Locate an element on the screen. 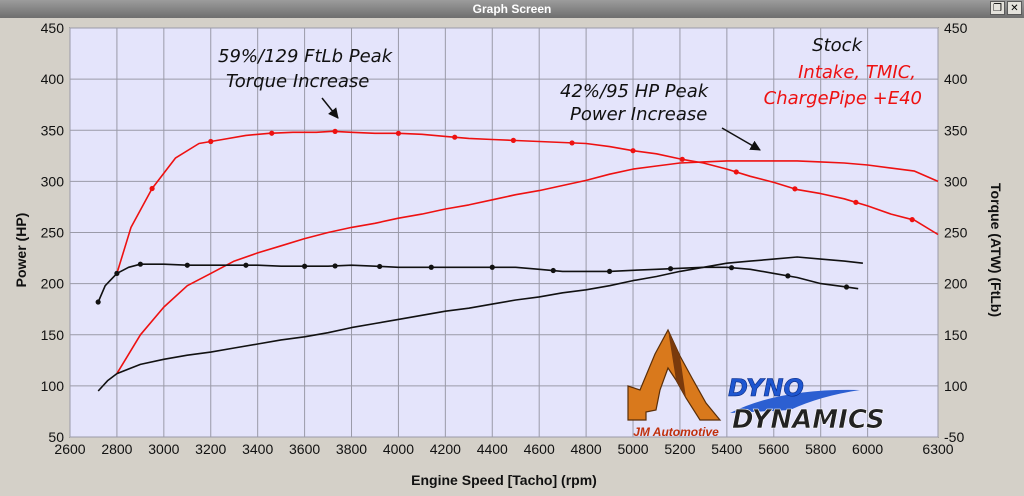 Image resolution: width=1024 pixels, height=496 pixels. legend-entry: Stock is located at coordinates (837, 45).